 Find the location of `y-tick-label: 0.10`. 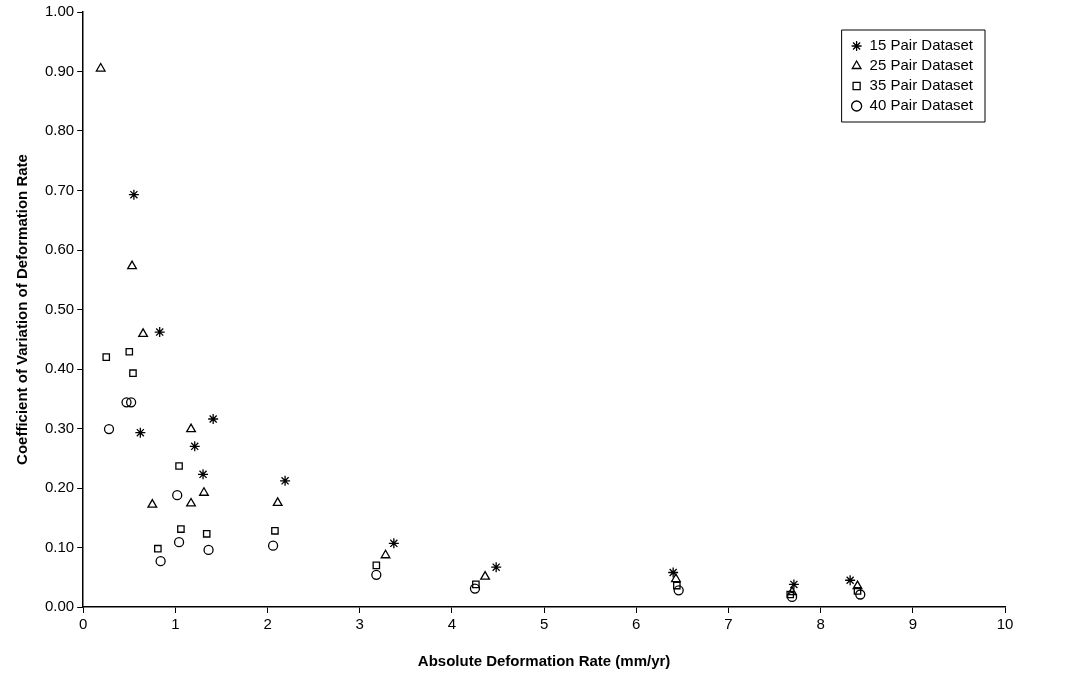

y-tick-label: 0.10 is located at coordinates (59, 546).